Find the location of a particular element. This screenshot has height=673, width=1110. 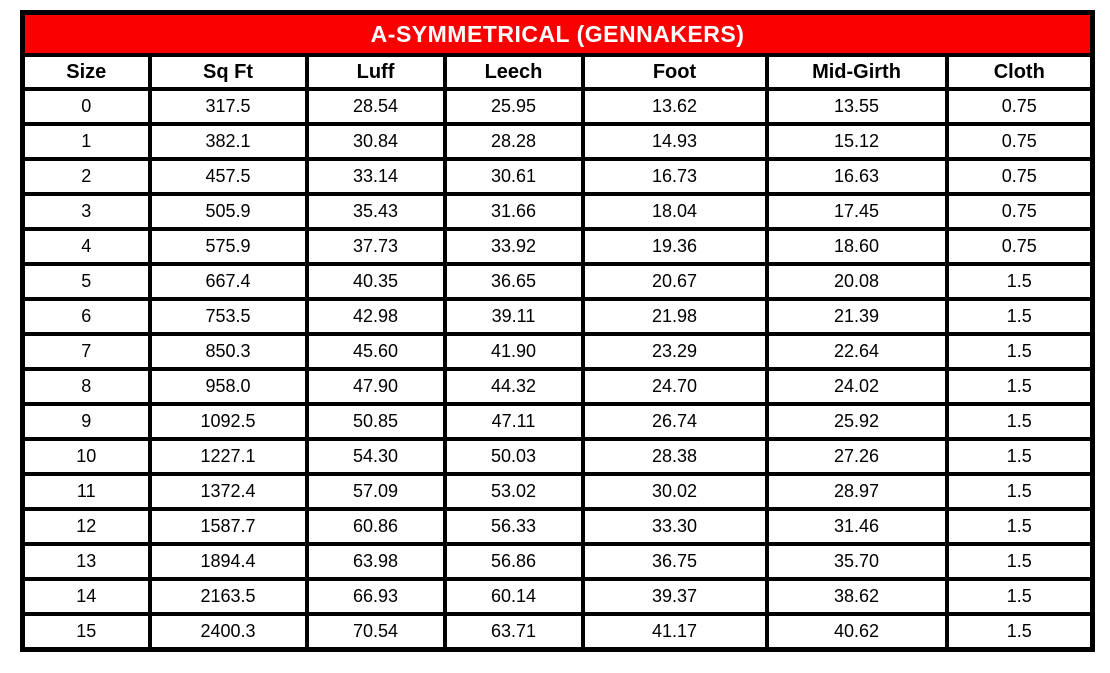

table-cell: 30.02 is located at coordinates (674, 491).